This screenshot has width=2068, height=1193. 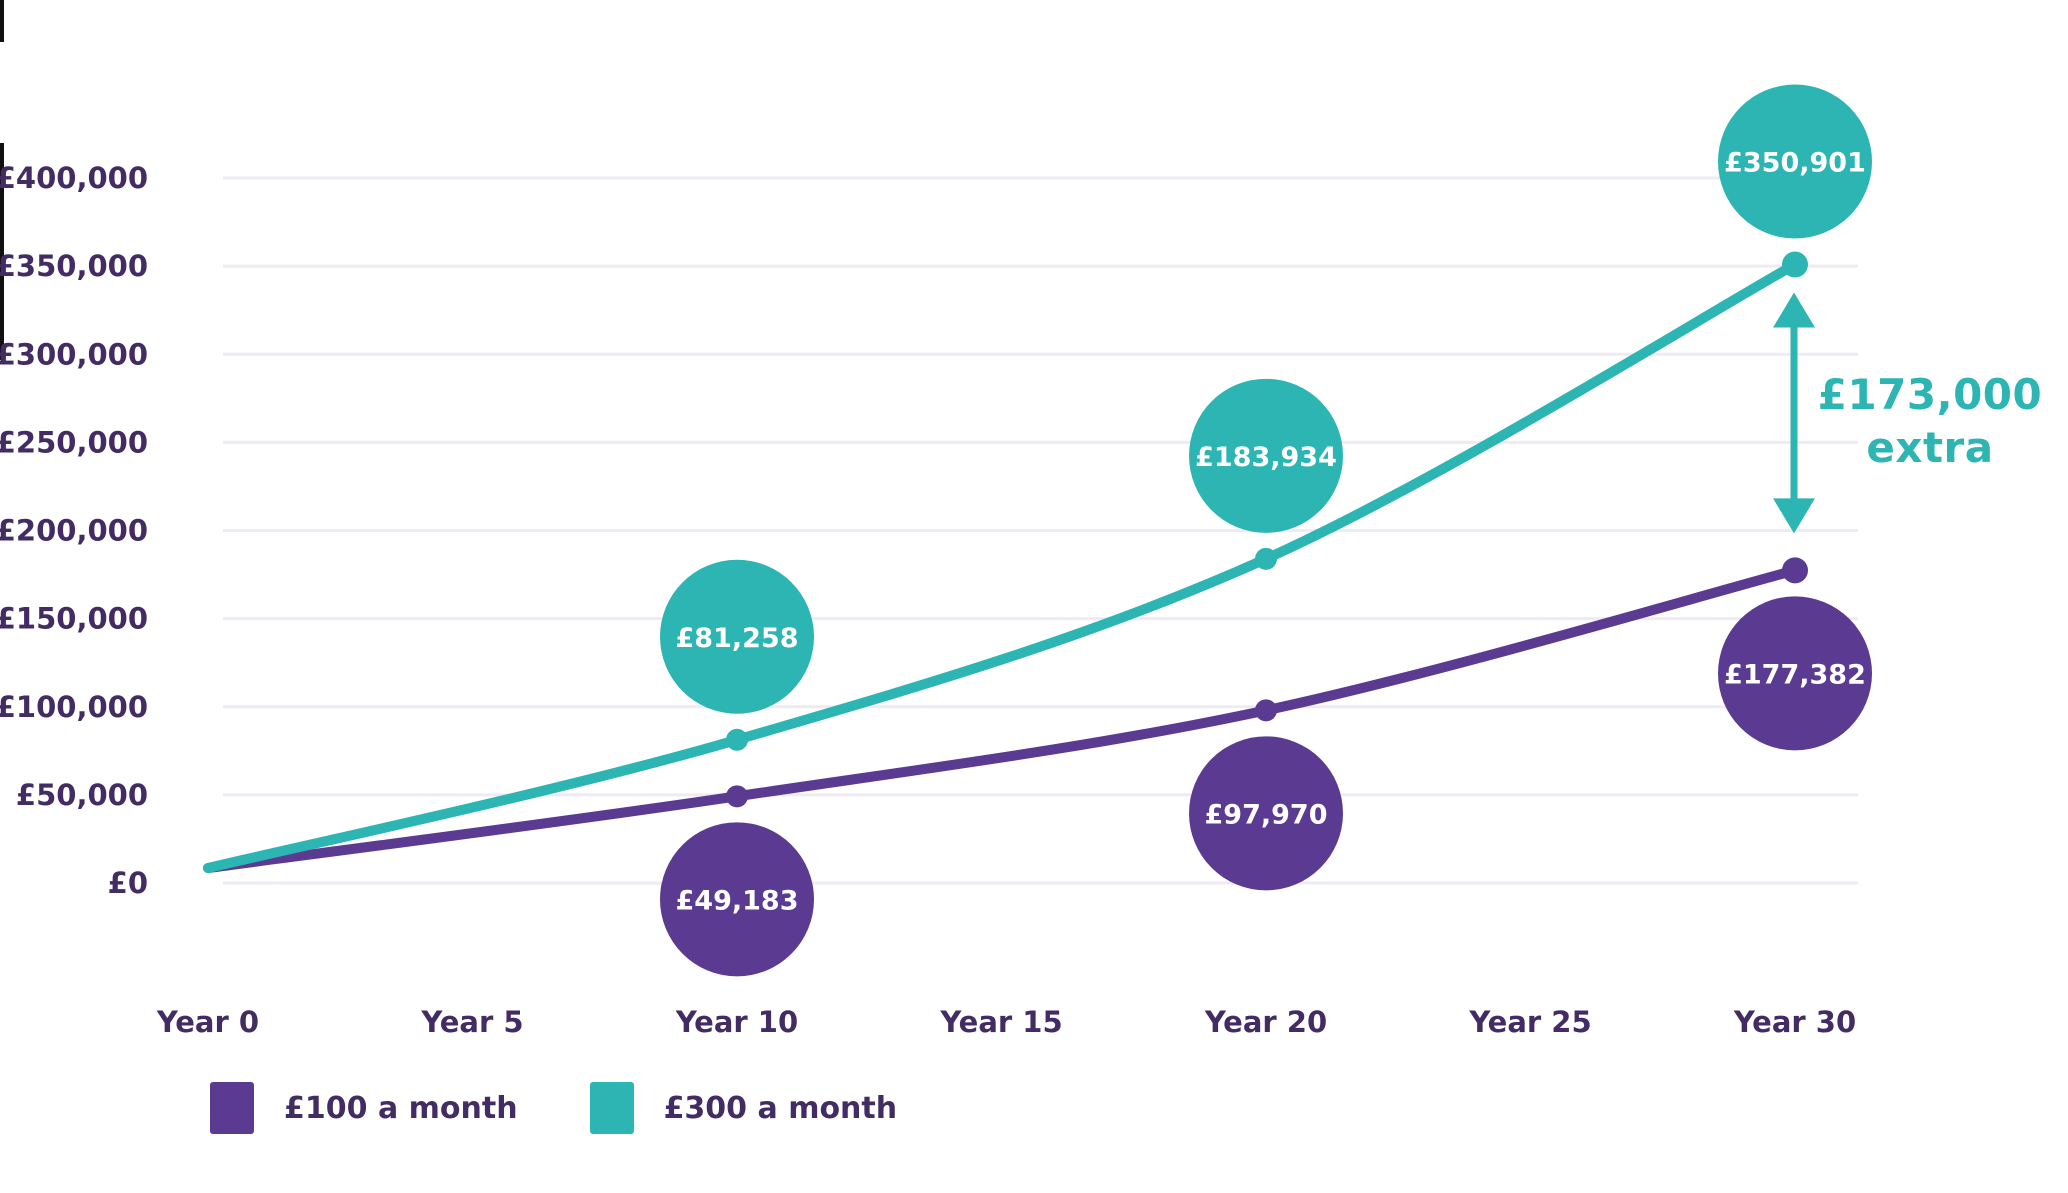 What do you see at coordinates (1794, 1022) in the screenshot?
I see `x-axis-tick-label: Year 30` at bounding box center [1794, 1022].